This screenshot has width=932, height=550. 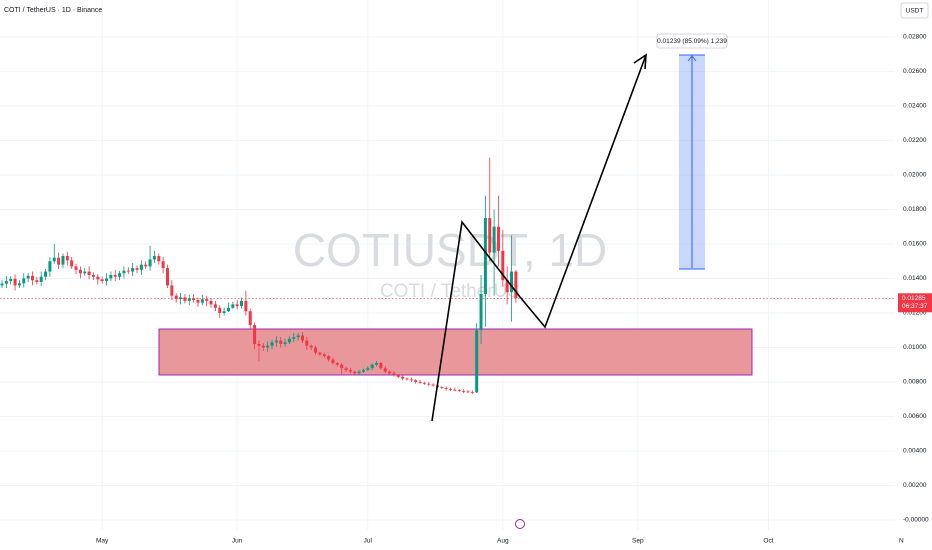 I want to click on chart-title: COTI / TetherUS · 1D · Binance, so click(x=53, y=10).